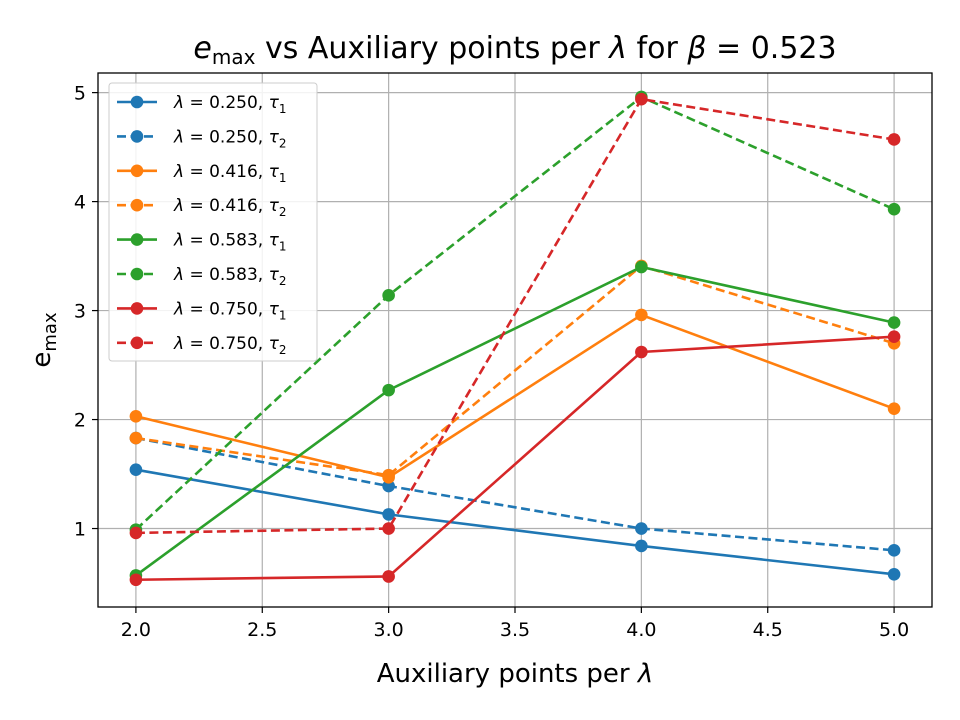 The width and height of the screenshot is (960, 720). I want to click on svg-text: emax, so click(44, 340).